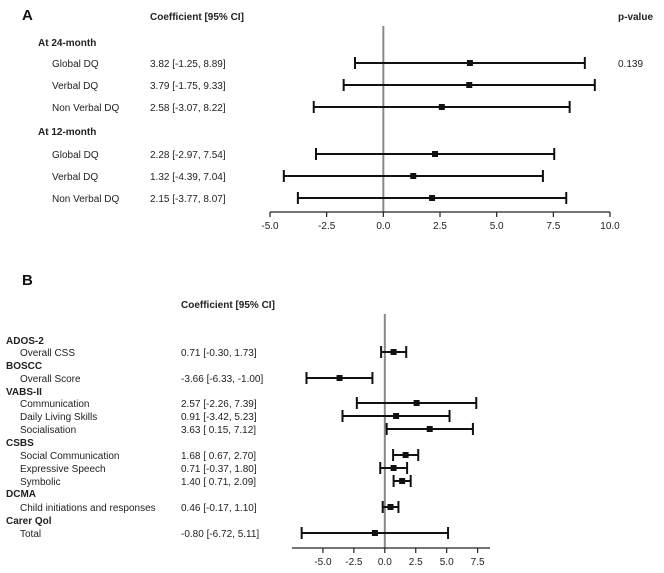 The image size is (664, 573). What do you see at coordinates (54, 404) in the screenshot?
I see `row-label: Communication` at bounding box center [54, 404].